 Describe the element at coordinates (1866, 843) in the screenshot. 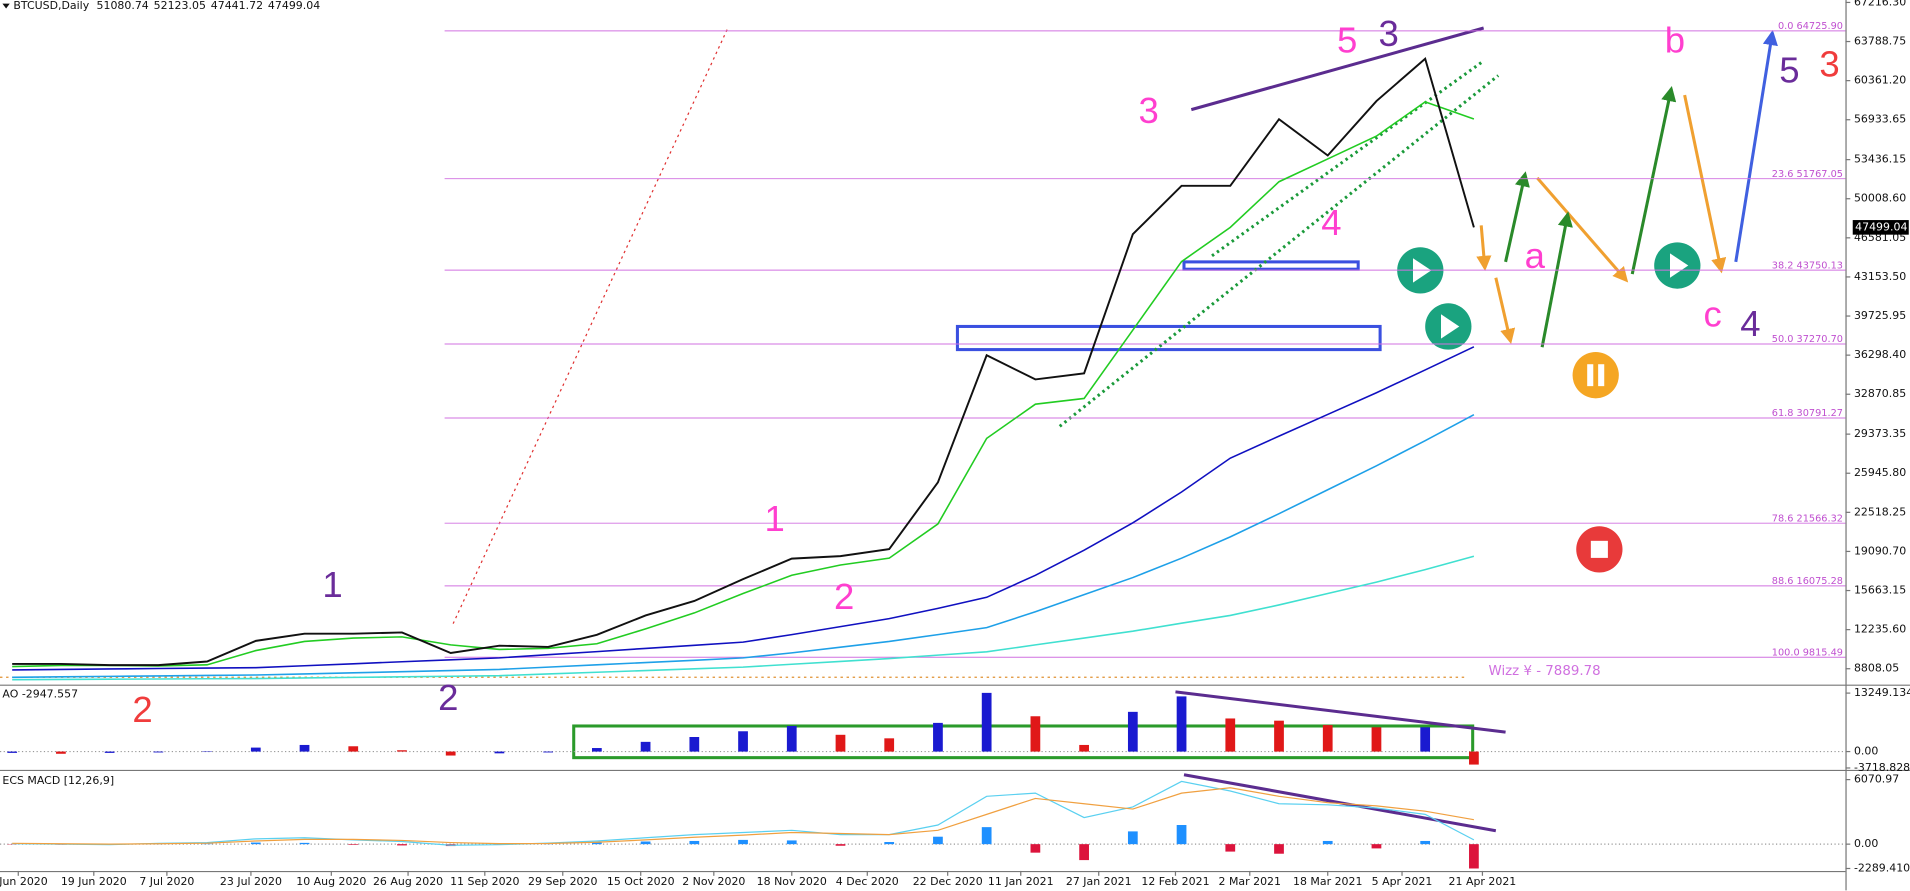

I see `y-tick-label: 0.00` at that location.